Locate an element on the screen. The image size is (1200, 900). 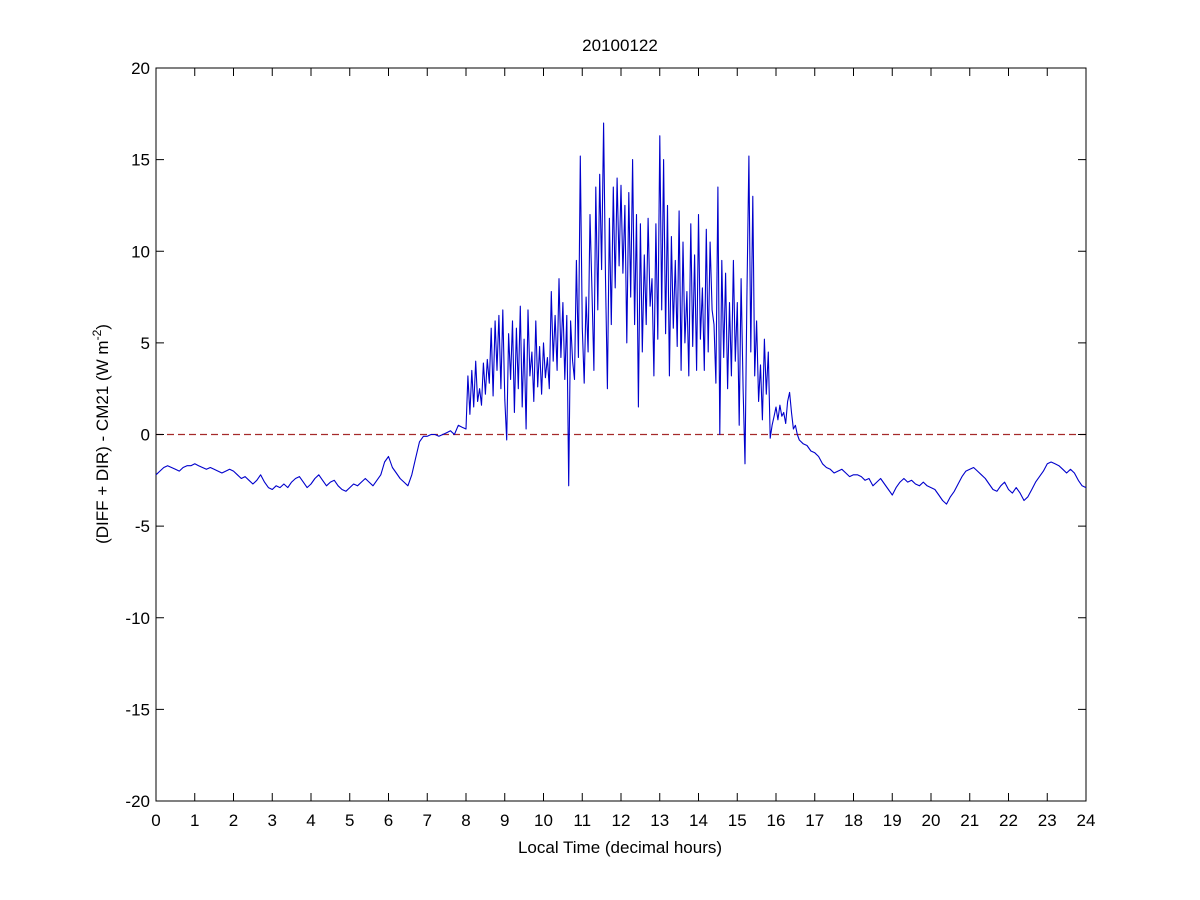
x-tick-label: 16 is located at coordinates (776, 820).